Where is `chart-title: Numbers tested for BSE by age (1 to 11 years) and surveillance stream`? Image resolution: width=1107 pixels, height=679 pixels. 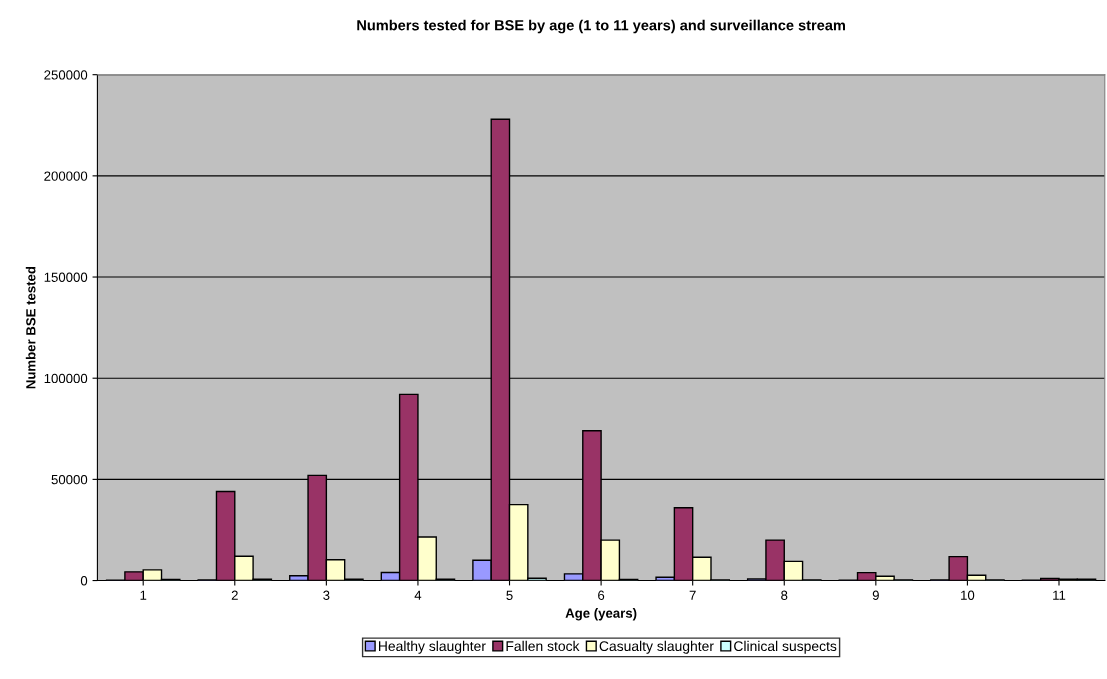
chart-title: Numbers tested for BSE by age (1 to 11 years) and surveillance stream is located at coordinates (601, 26).